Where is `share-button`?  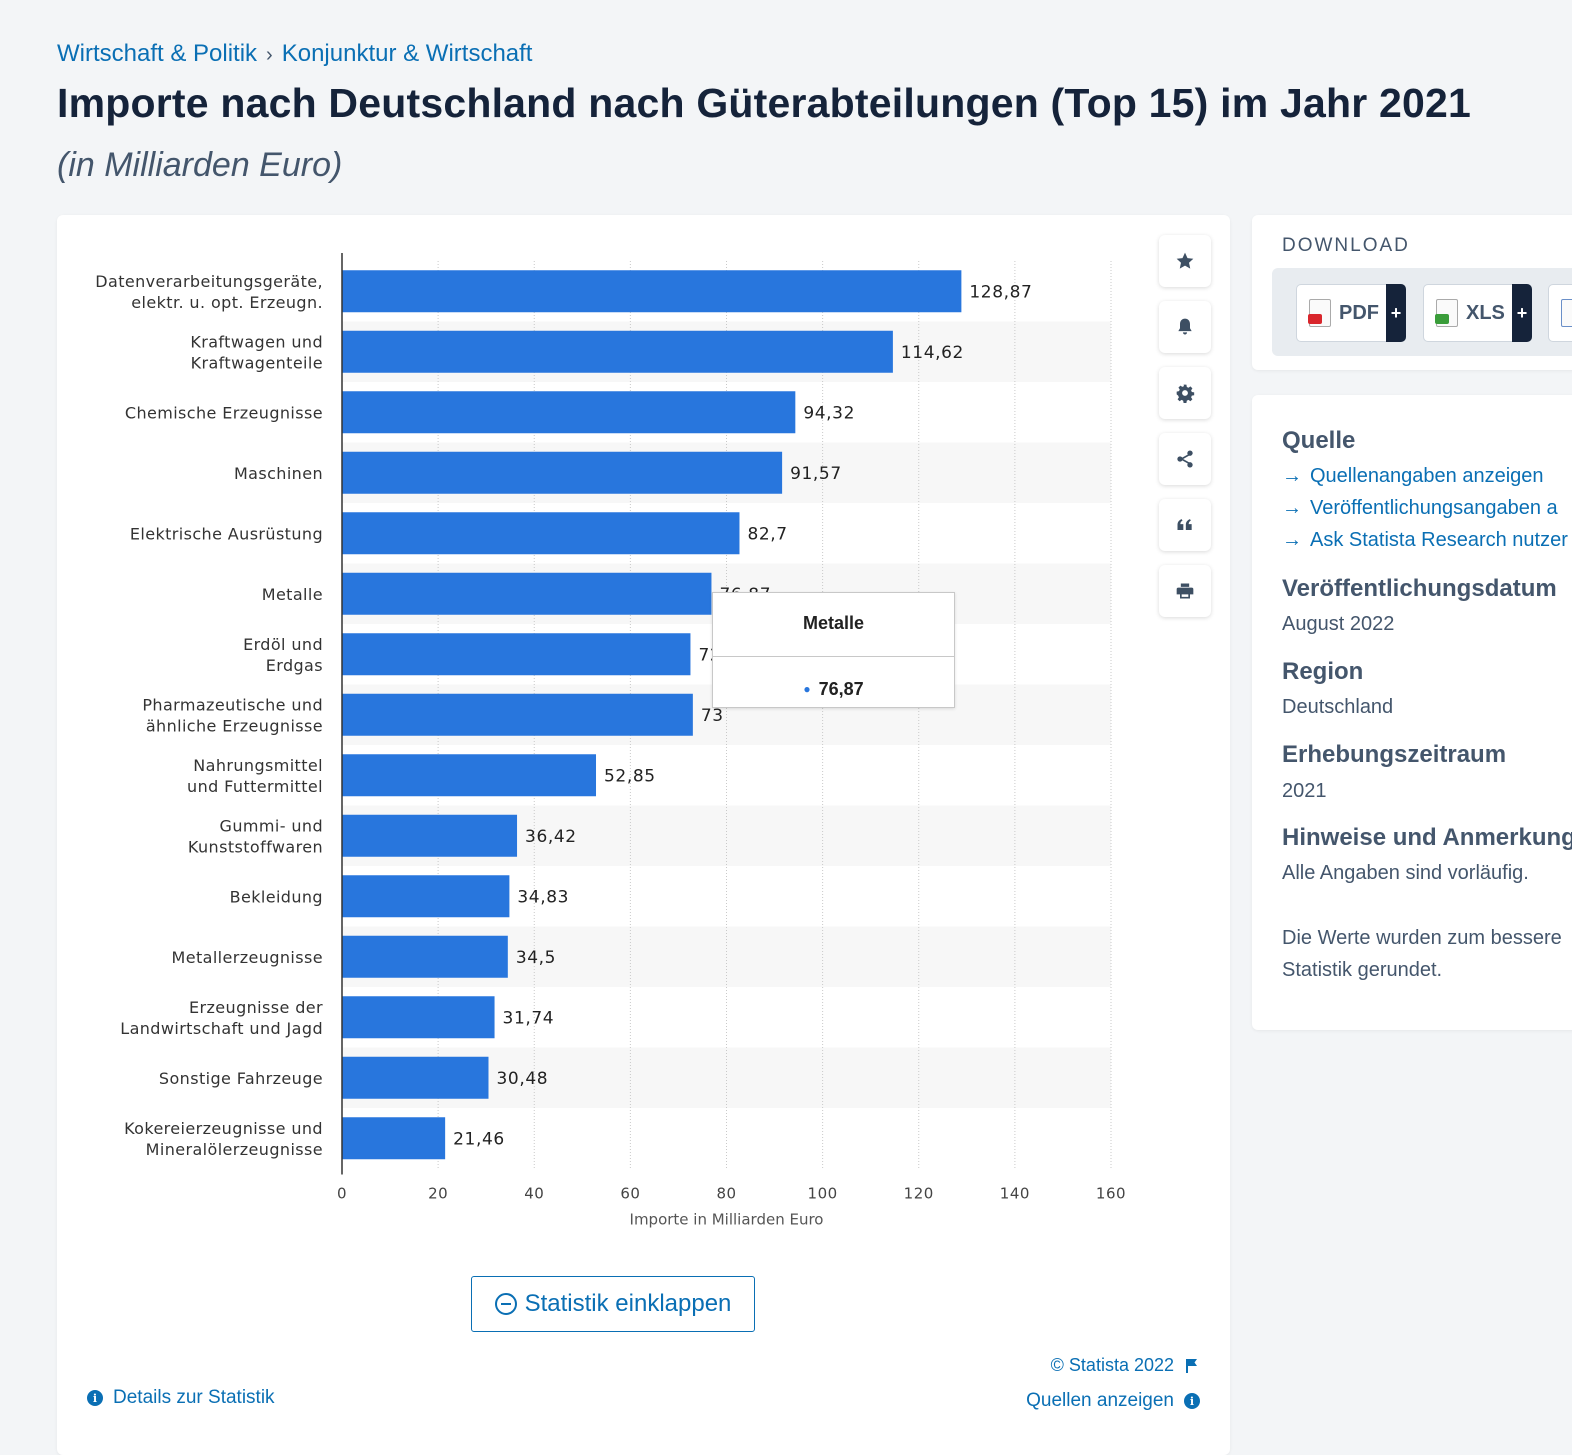 share-button is located at coordinates (1185, 459).